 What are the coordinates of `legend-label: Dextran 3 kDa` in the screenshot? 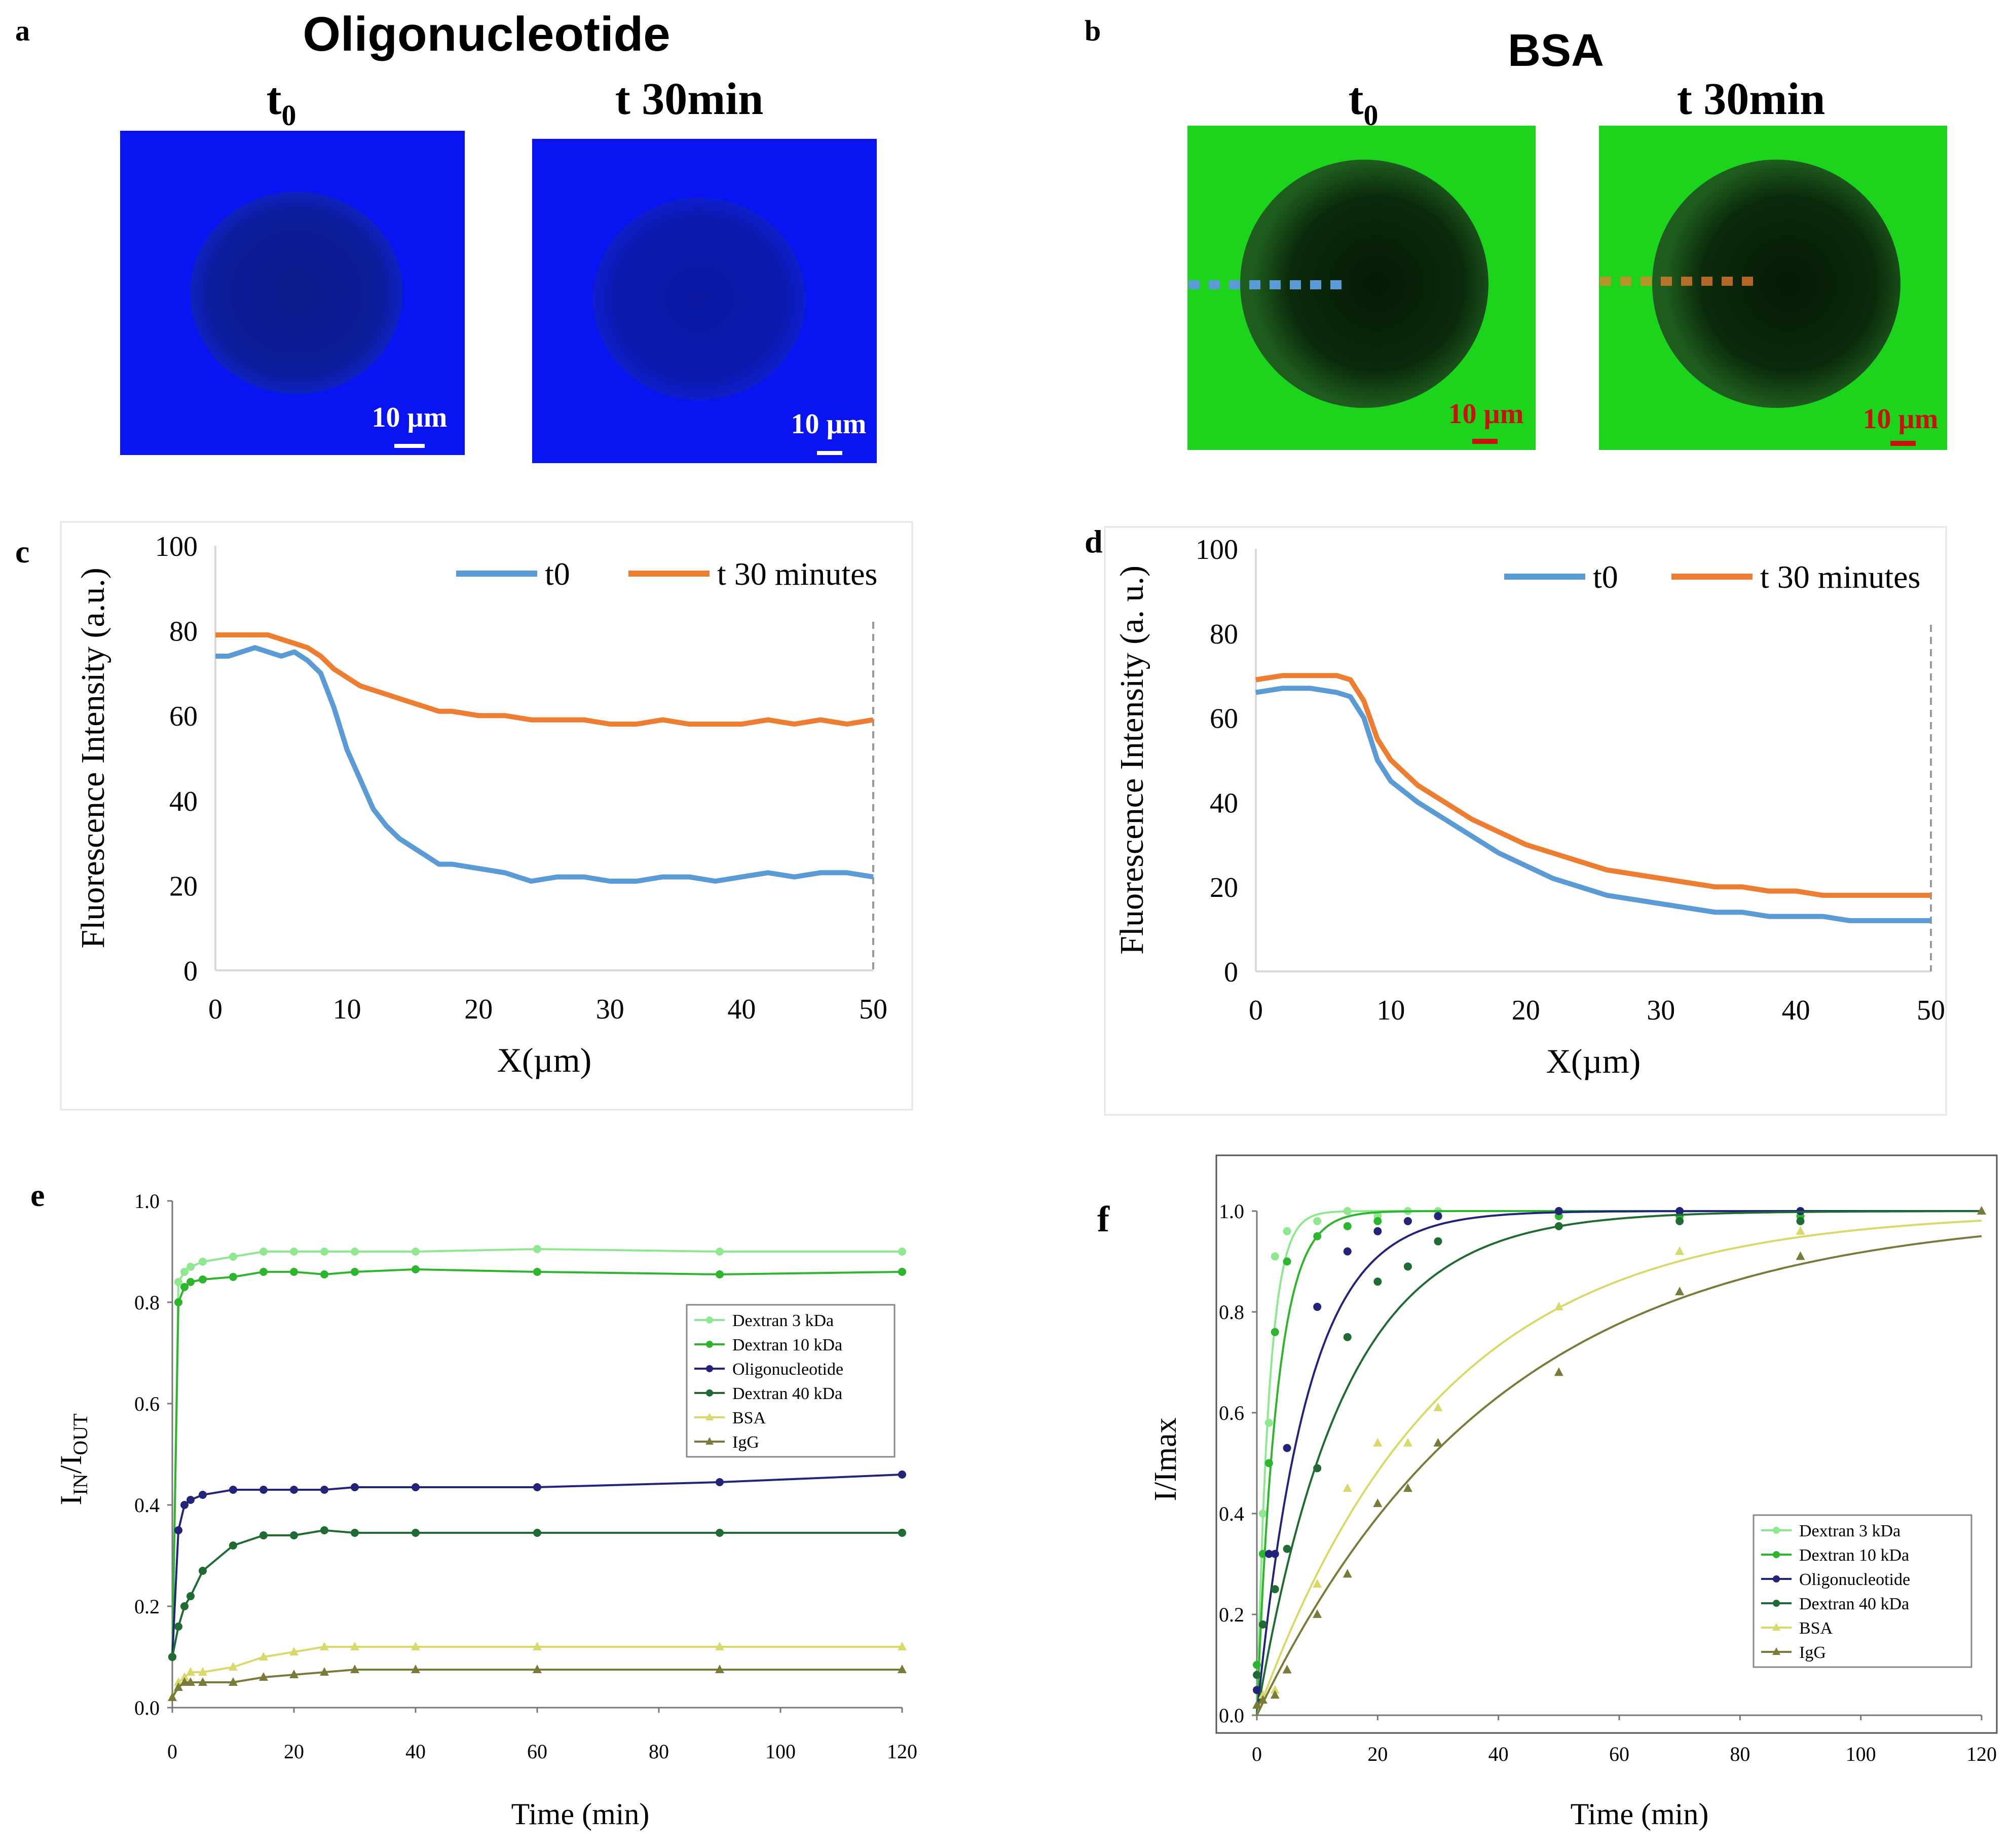 It's located at (783, 1320).